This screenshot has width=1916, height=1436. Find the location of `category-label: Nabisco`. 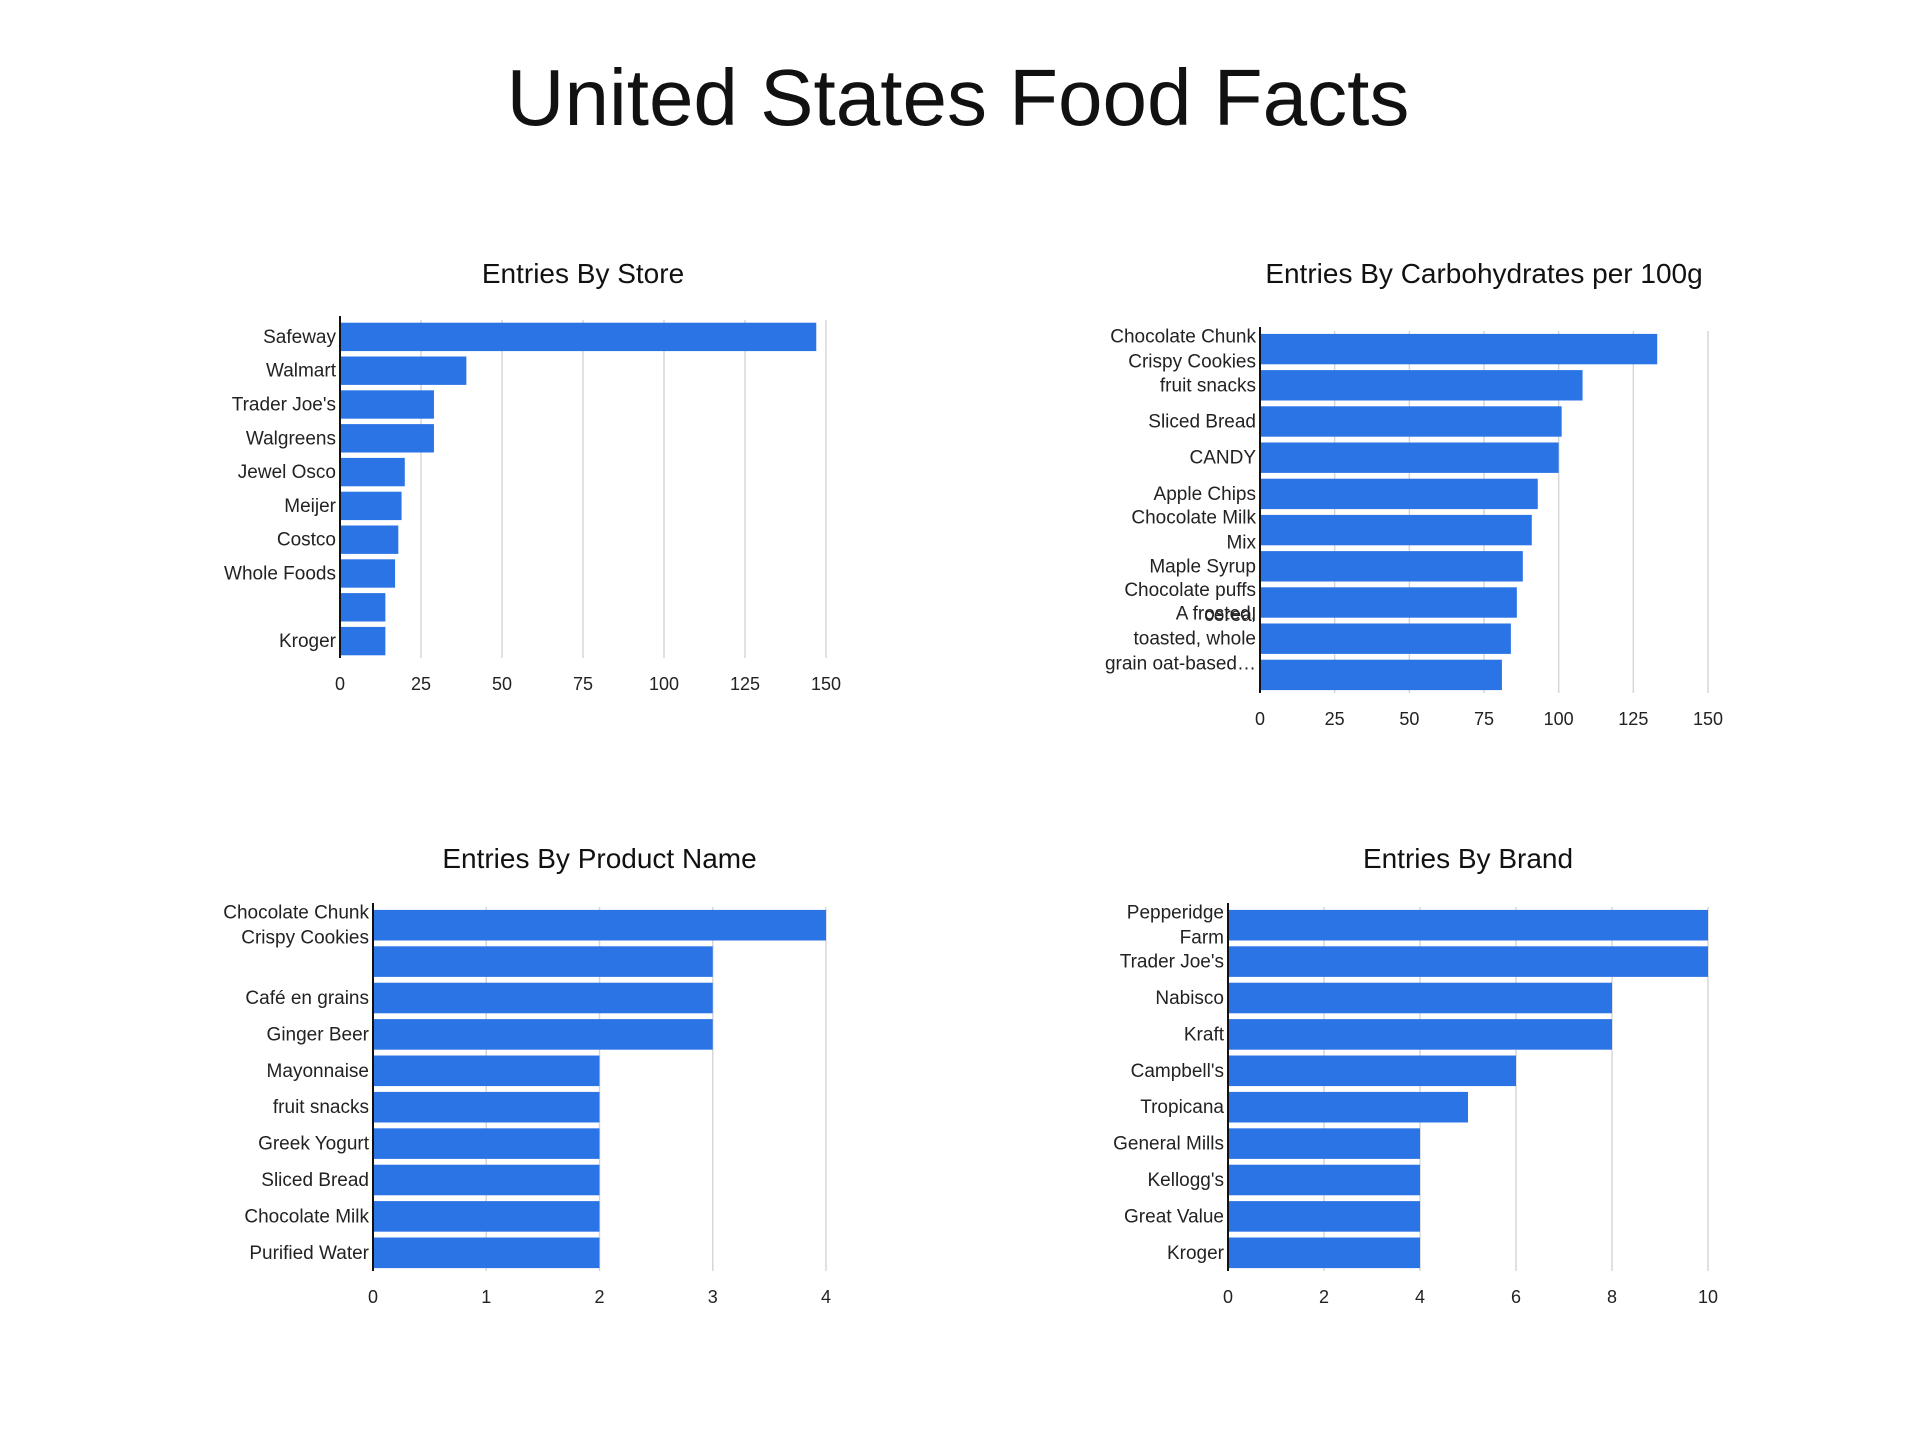

category-label: Nabisco is located at coordinates (1189, 998).